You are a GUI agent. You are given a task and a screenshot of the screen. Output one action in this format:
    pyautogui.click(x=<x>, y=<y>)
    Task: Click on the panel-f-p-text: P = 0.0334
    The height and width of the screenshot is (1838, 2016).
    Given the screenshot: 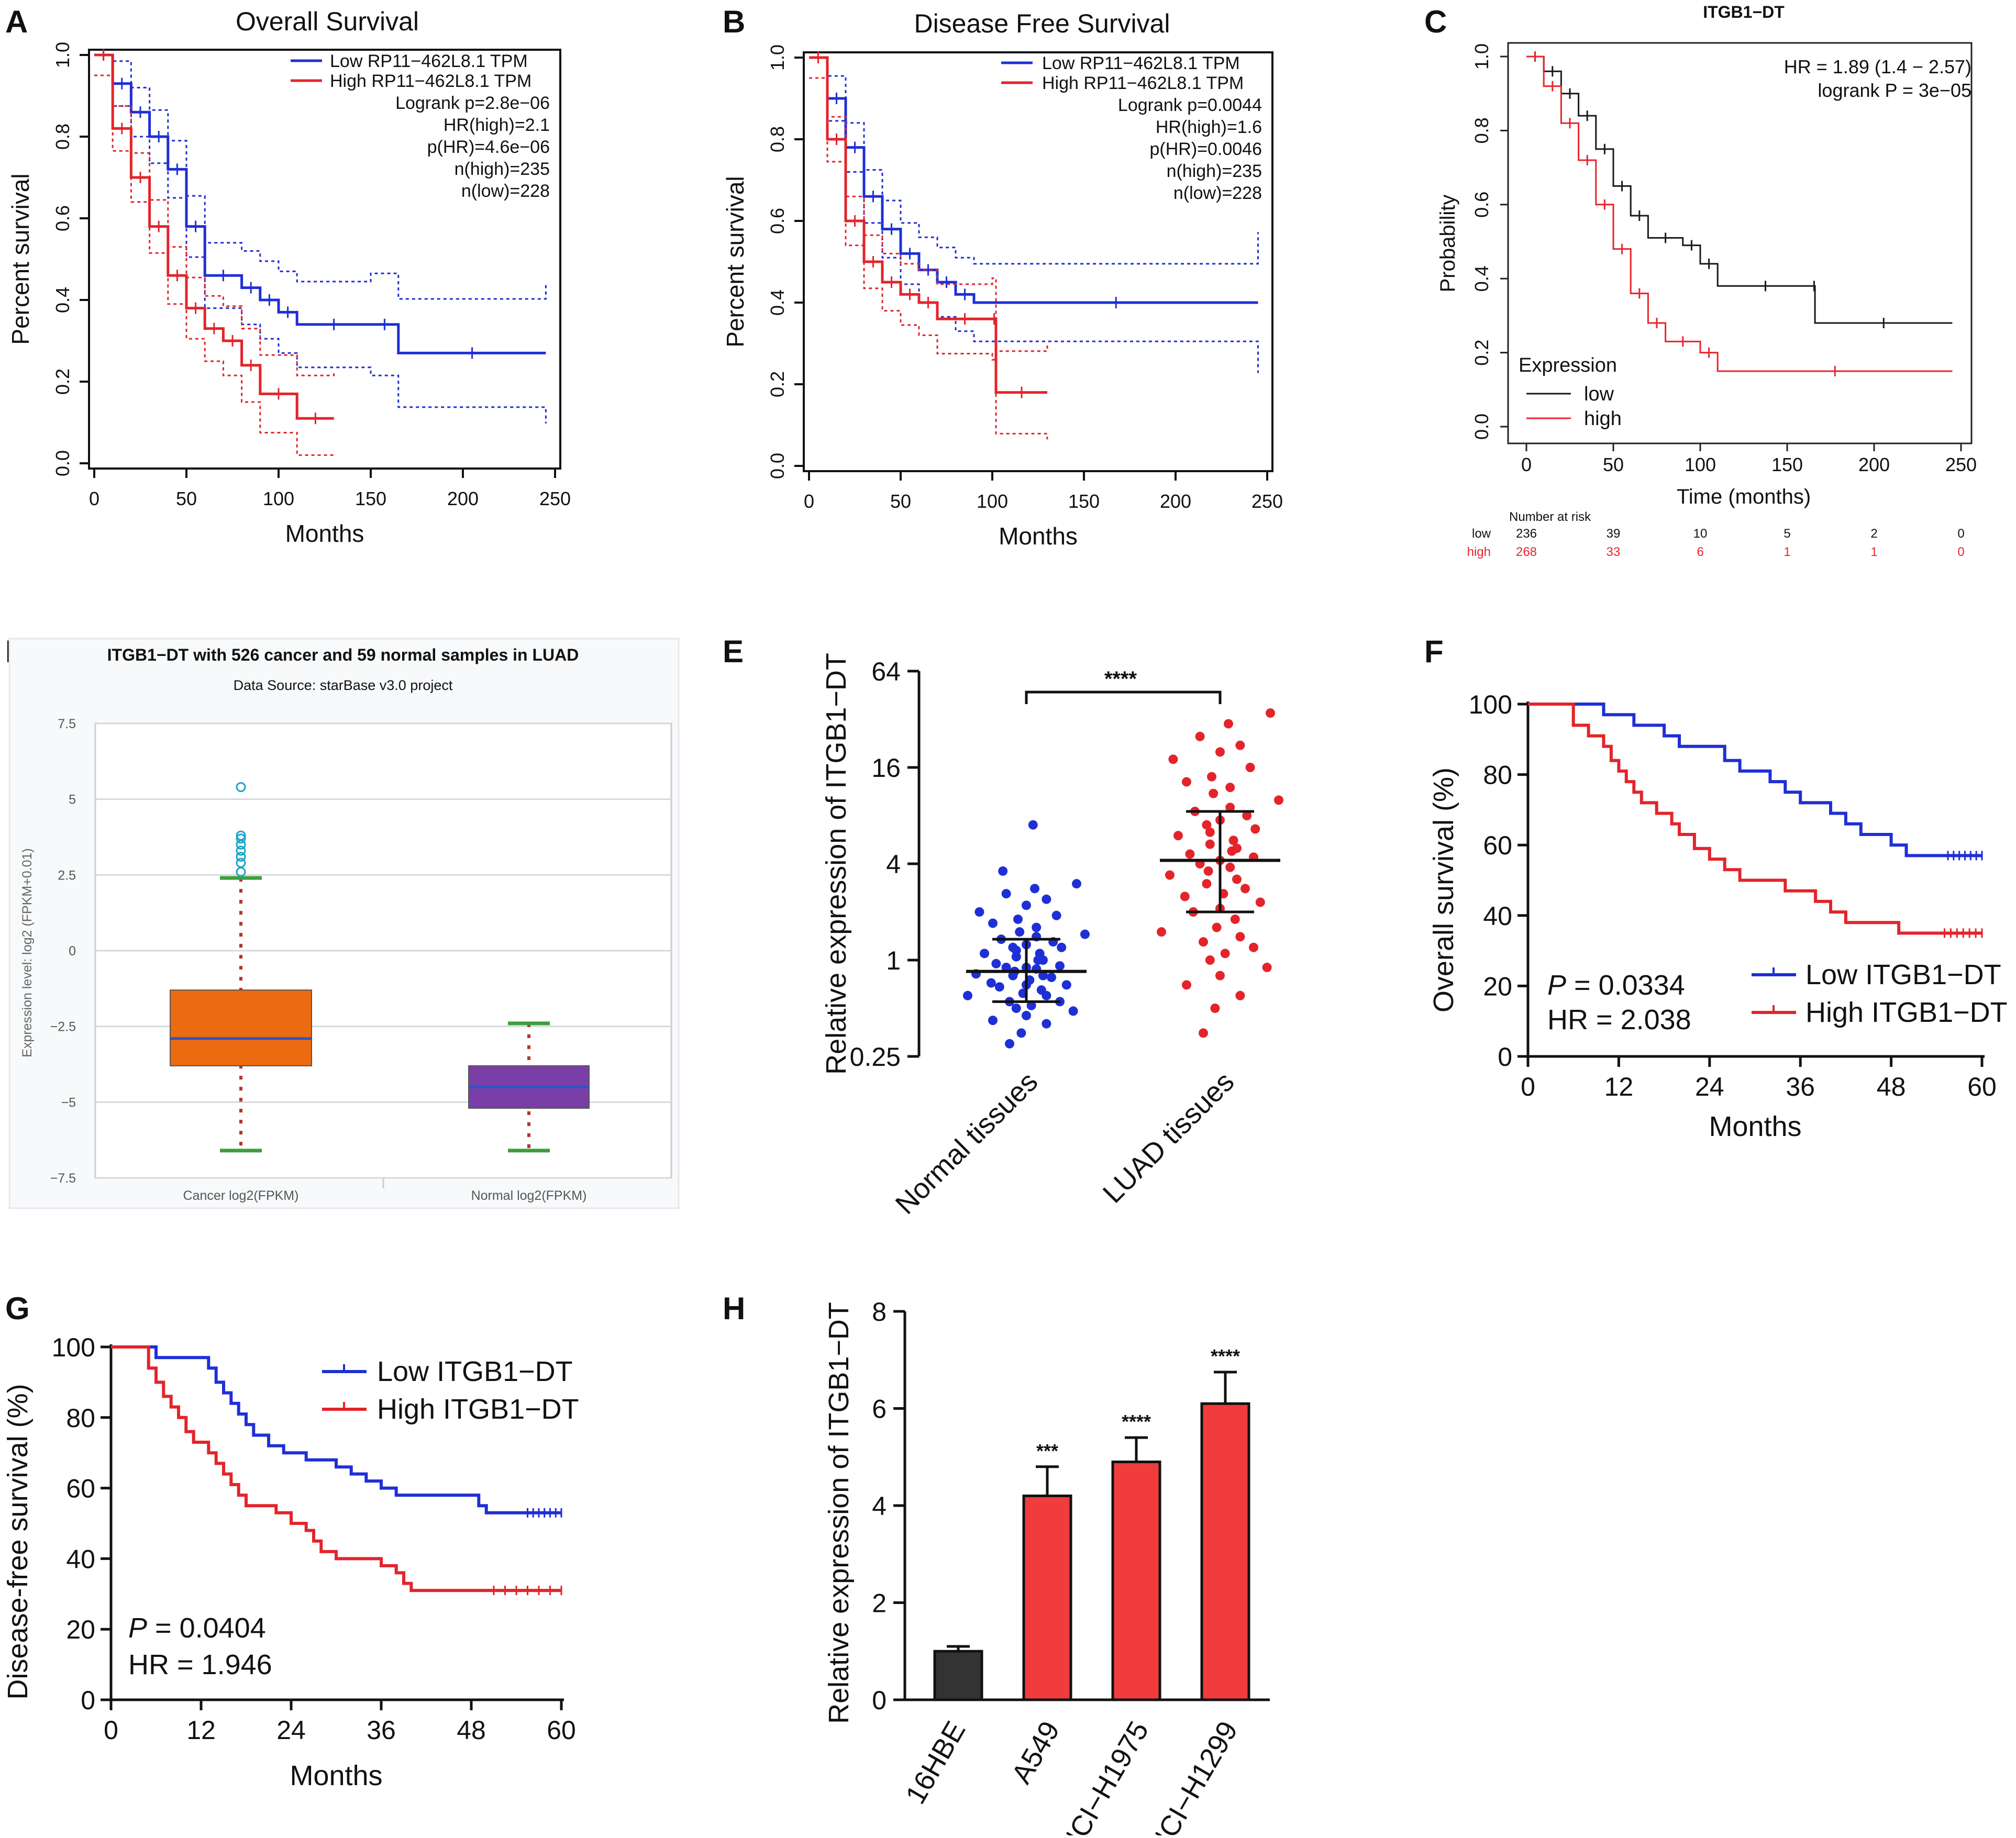 What is the action you would take?
    pyautogui.click(x=1616, y=985)
    